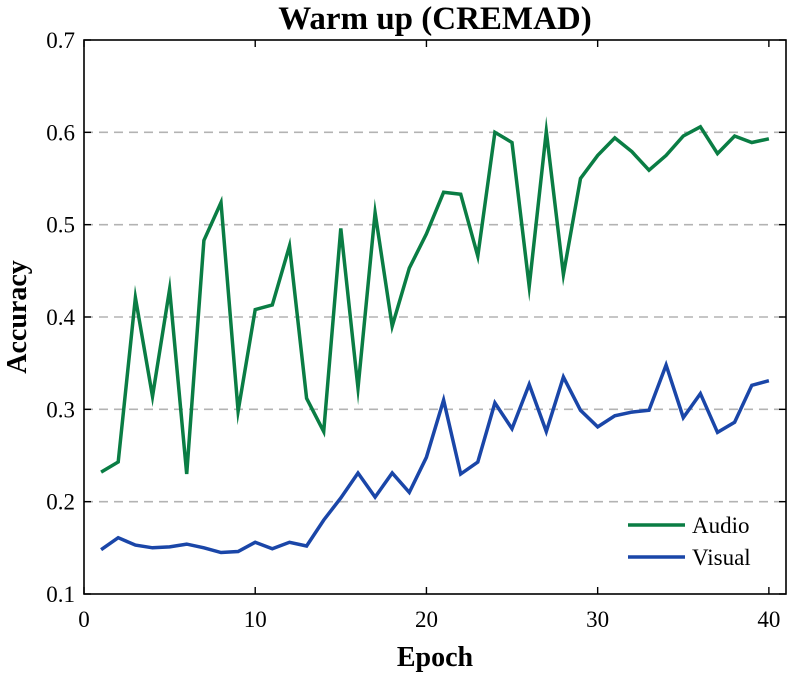 The width and height of the screenshot is (793, 676). Describe the element at coordinates (435, 657) in the screenshot. I see `x-axis-label: Epoch` at that location.